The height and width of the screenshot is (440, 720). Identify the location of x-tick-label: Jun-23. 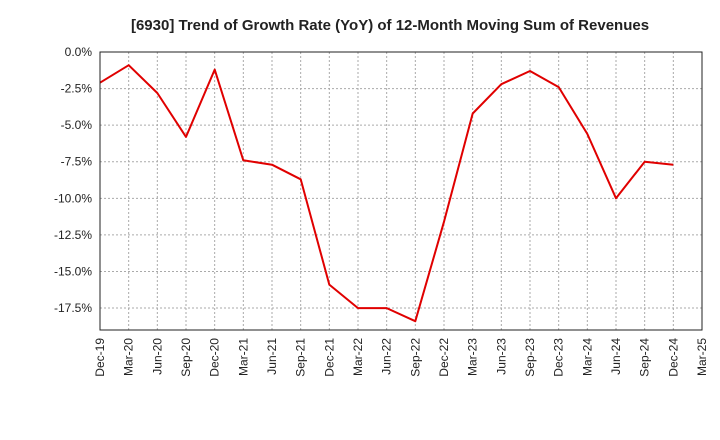
(501, 356).